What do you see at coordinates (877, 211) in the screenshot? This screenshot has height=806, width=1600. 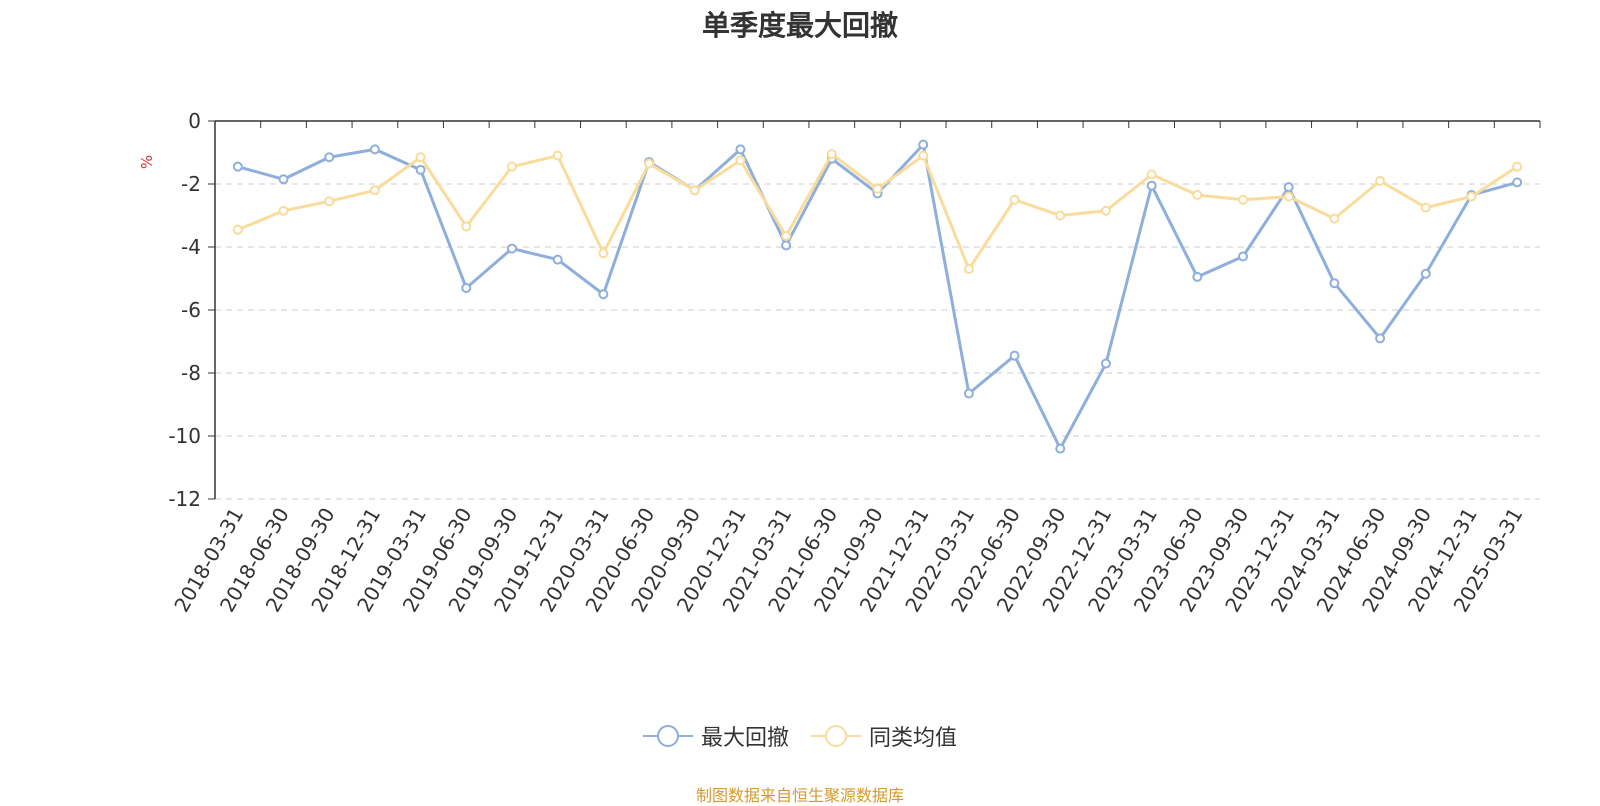 I see `series-line-peer-average` at bounding box center [877, 211].